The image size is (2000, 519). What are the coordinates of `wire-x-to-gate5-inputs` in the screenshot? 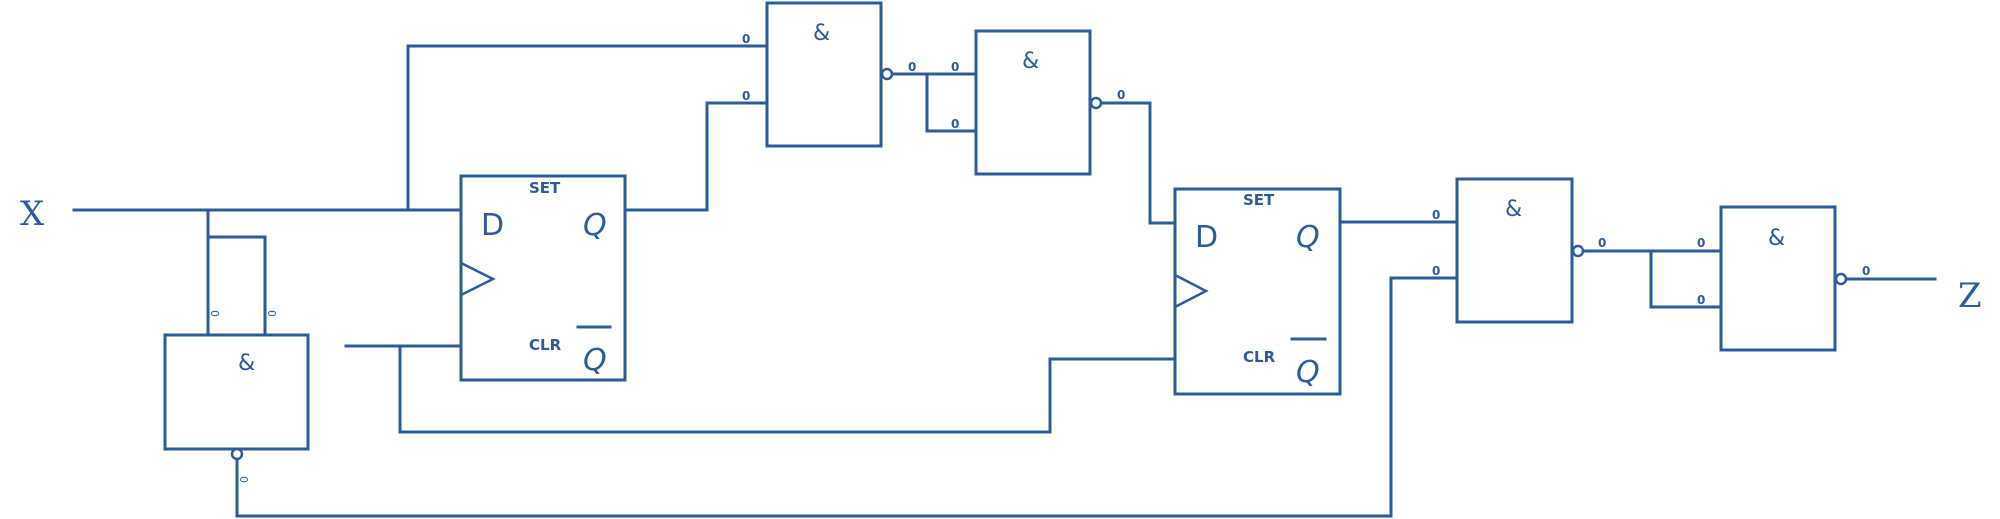 It's located at (236, 272).